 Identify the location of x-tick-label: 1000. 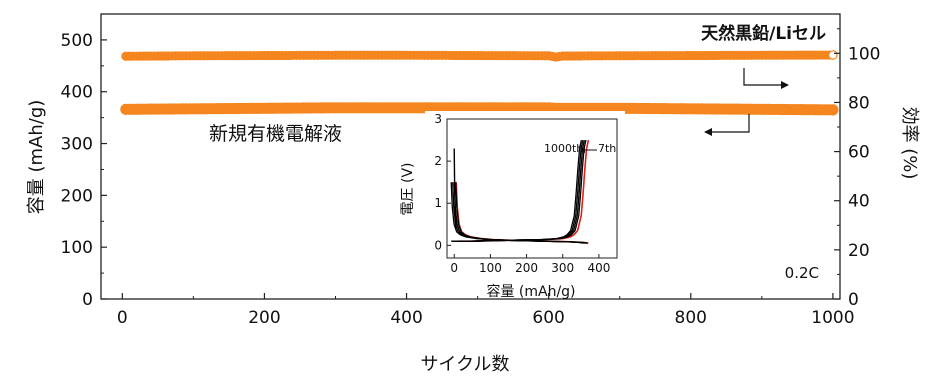
(832, 318).